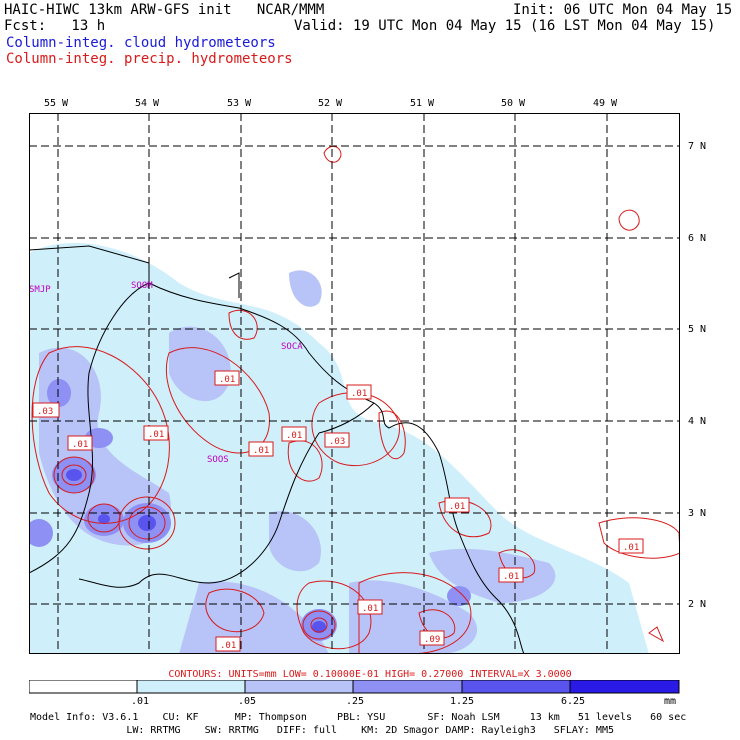 Image resolution: width=740 pixels, height=740 pixels. Describe the element at coordinates (239, 103) in the screenshot. I see `lon-label: 53 W` at that location.